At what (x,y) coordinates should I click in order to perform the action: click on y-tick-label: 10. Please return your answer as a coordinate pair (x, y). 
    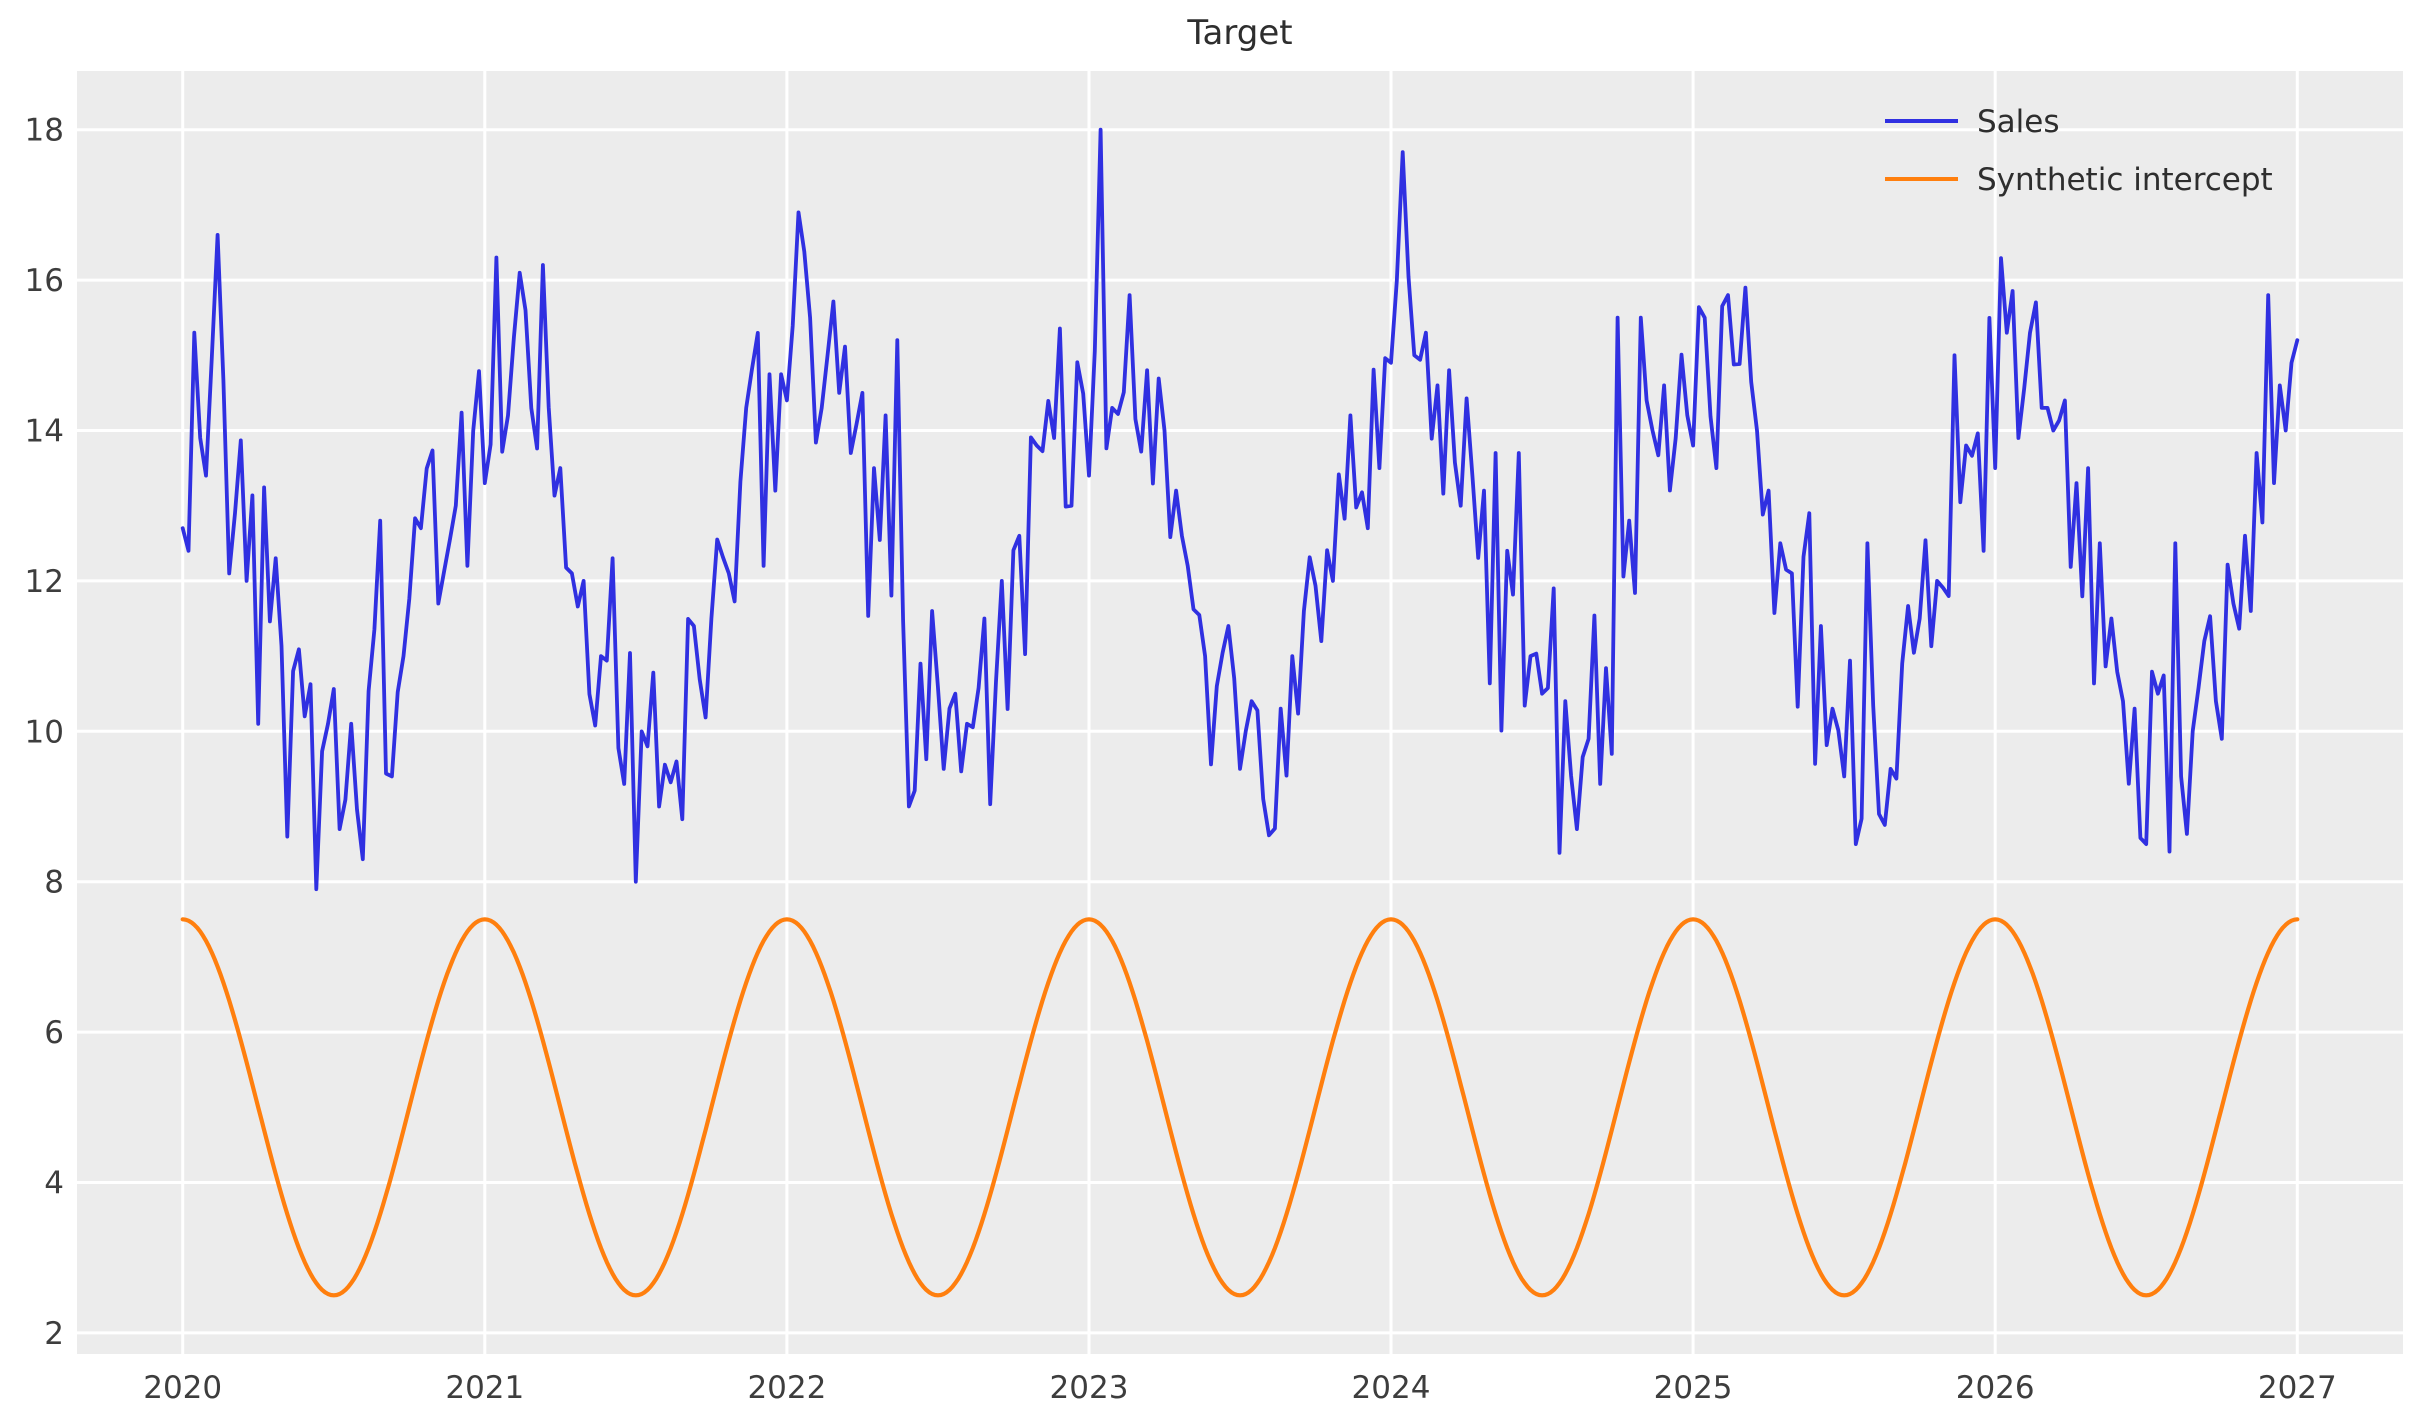
    Looking at the image, I should click on (44, 732).